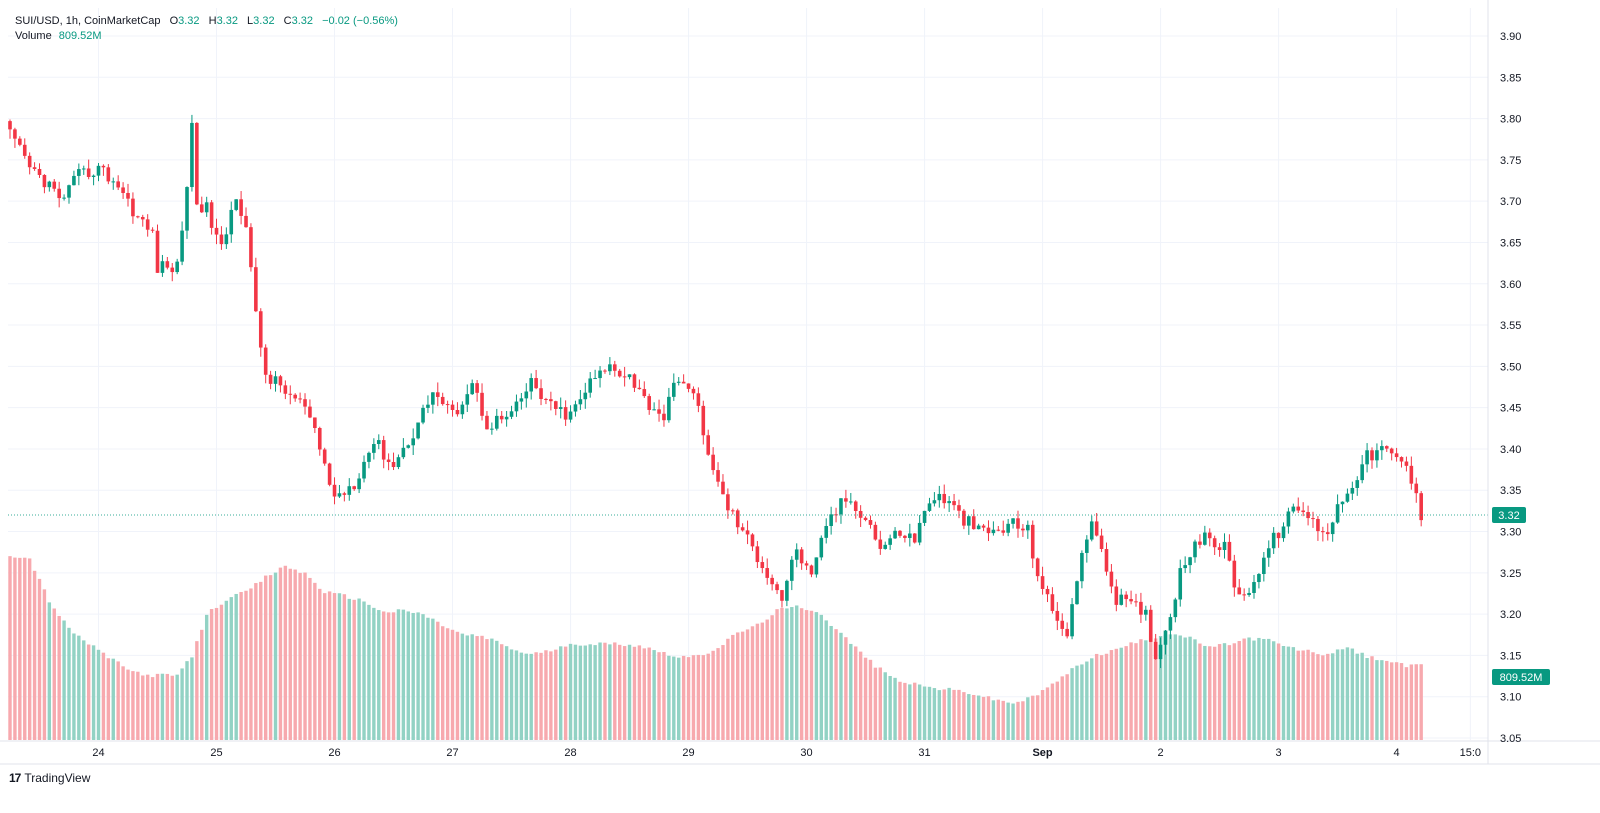 The width and height of the screenshot is (1600, 813). Describe the element at coordinates (49, 778) in the screenshot. I see `tradingview-attribution: 17 TradingView` at that location.